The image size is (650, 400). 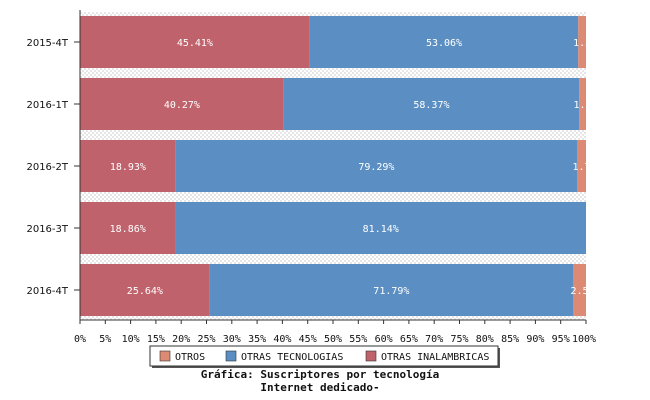 What do you see at coordinates (510, 339) in the screenshot?
I see `x-tick-label-17: 85%` at bounding box center [510, 339].